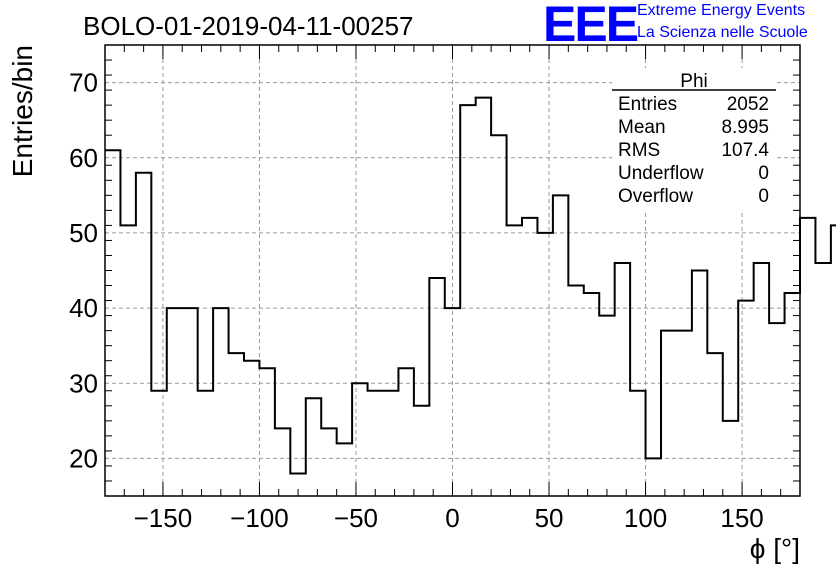  Describe the element at coordinates (549, 518) in the screenshot. I see `x-tick-label: 50` at that location.